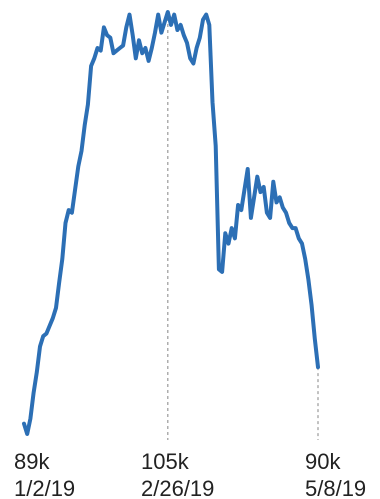 Image resolution: width=380 pixels, height=499 pixels. Describe the element at coordinates (165, 461) in the screenshot. I see `annotation-peak-value: 105k` at that location.